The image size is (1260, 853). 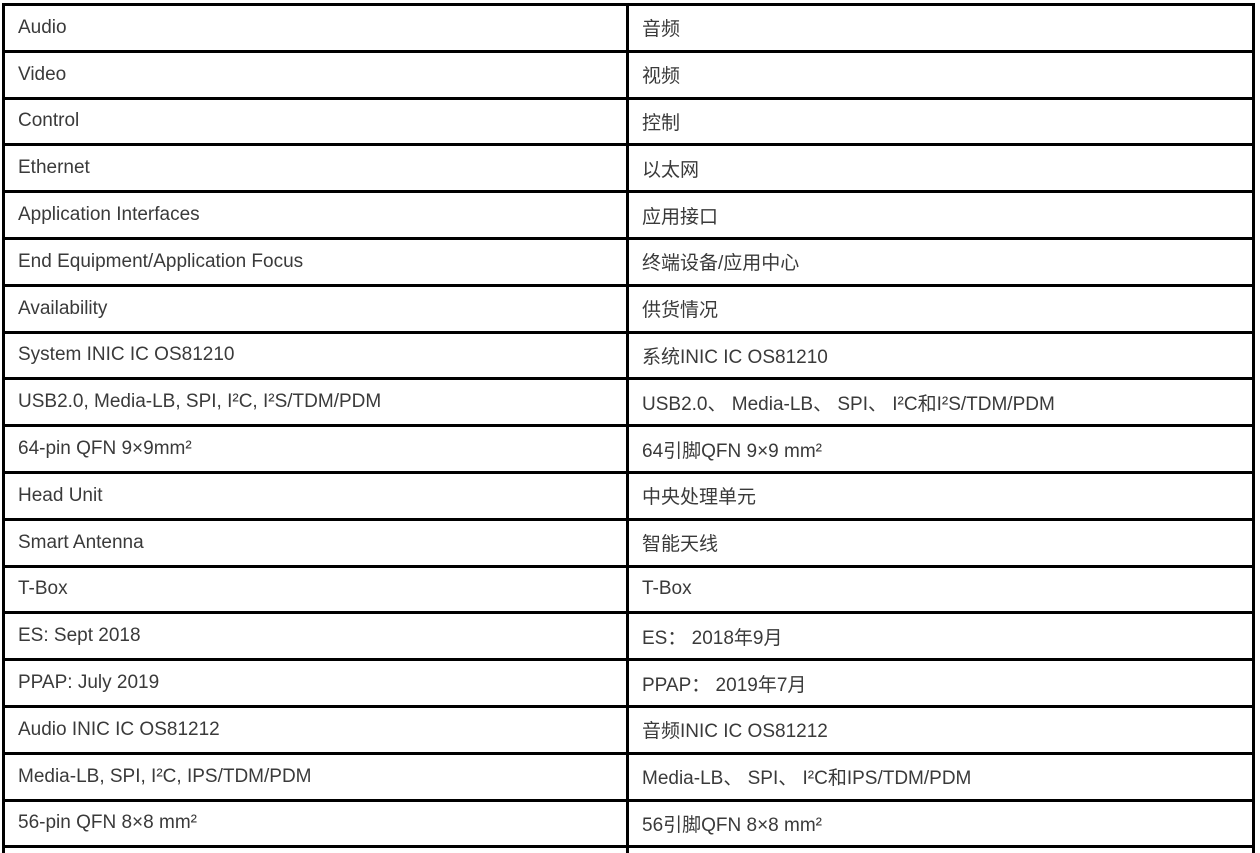 What do you see at coordinates (317, 776) in the screenshot?
I see `cell-english: Media-LB, SPI, I²C, IPS/TDM/PDM` at bounding box center [317, 776].